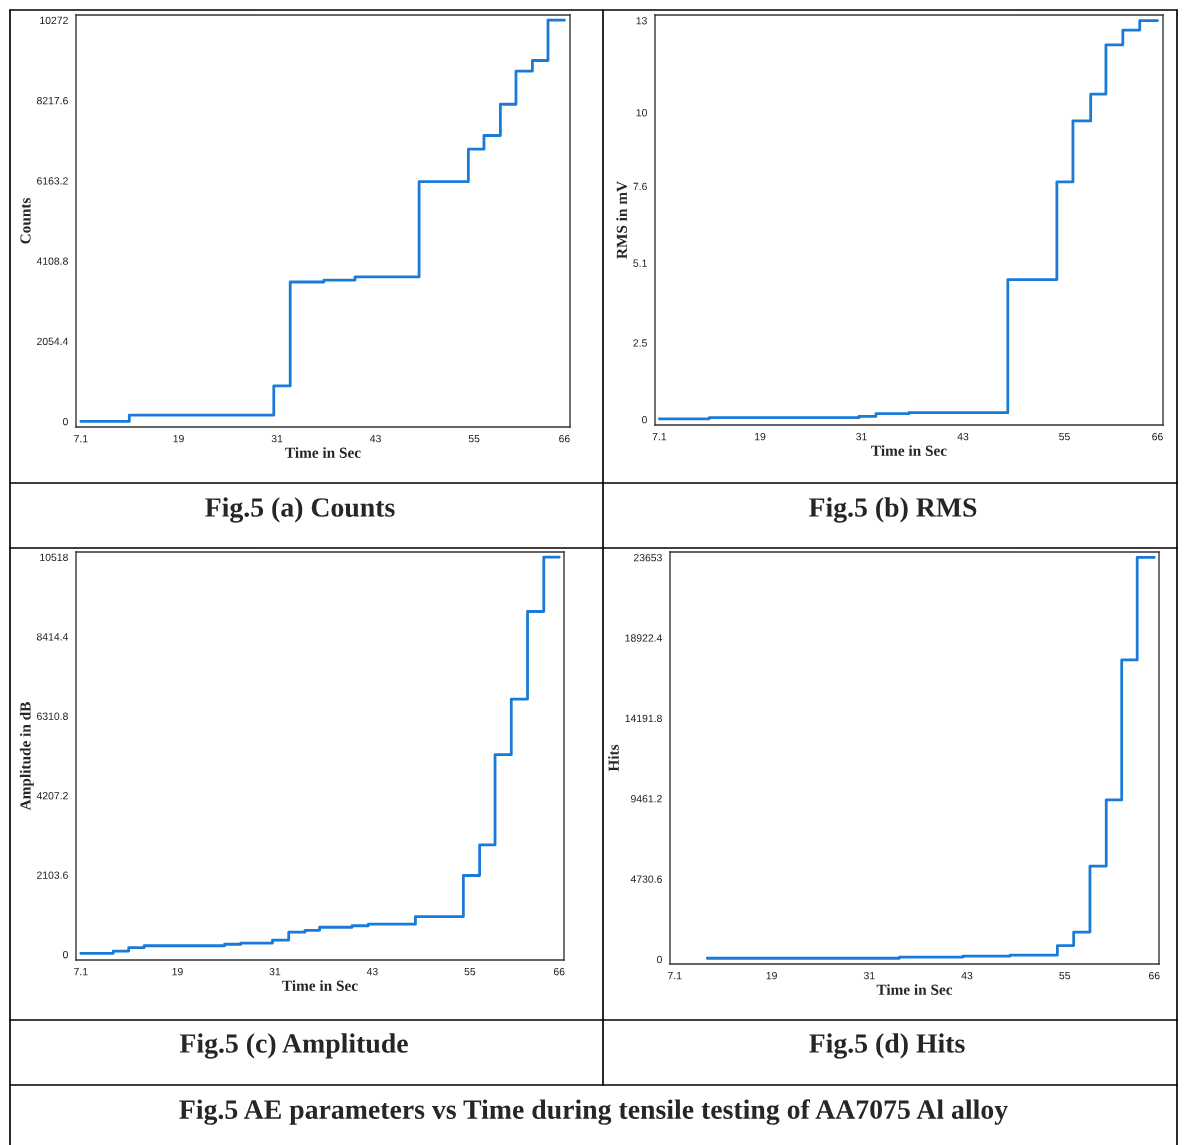 The height and width of the screenshot is (1145, 1187). I want to click on y-tick-label: 8414.4, so click(52, 637).